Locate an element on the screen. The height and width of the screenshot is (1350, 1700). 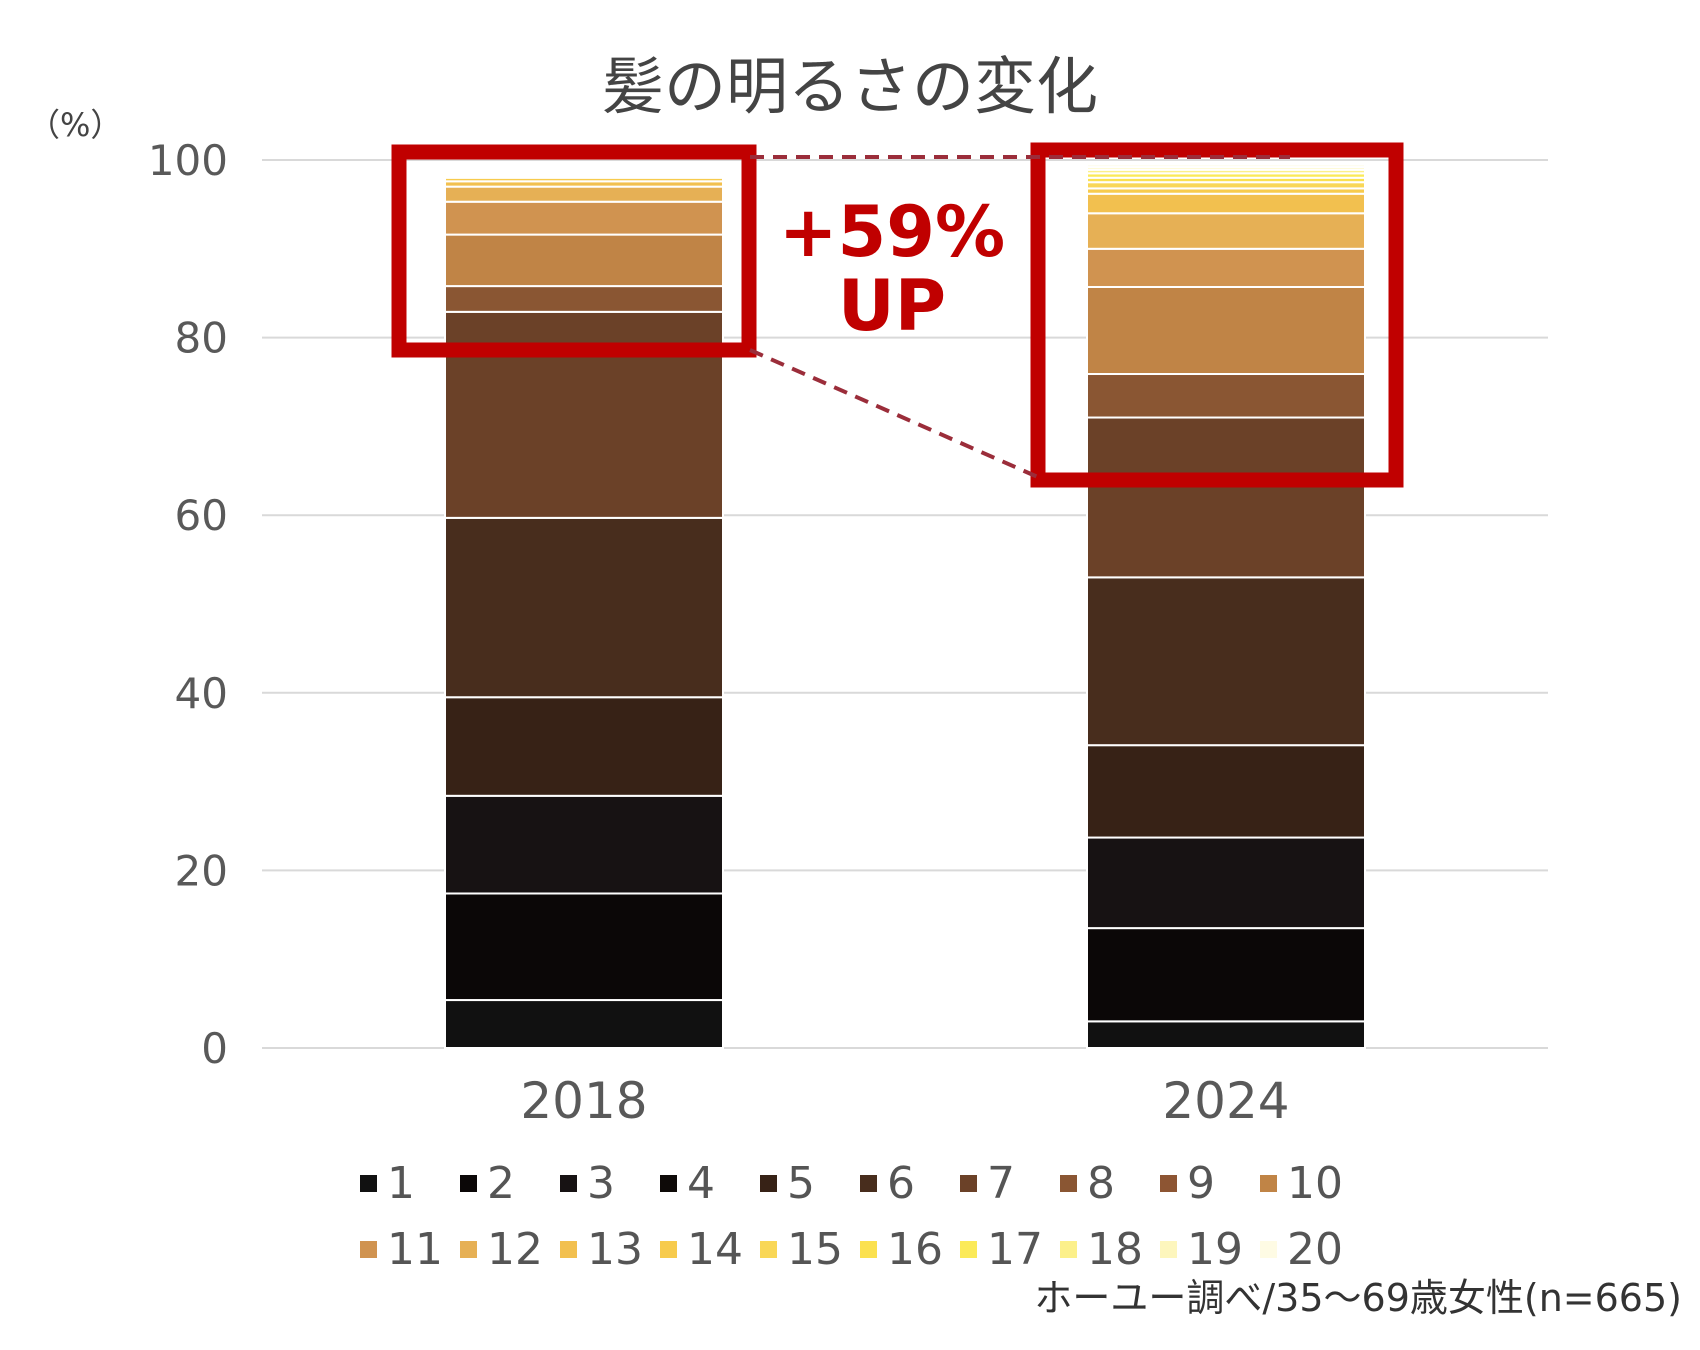
legend-item-6: 6 is located at coordinates (910, 1183).